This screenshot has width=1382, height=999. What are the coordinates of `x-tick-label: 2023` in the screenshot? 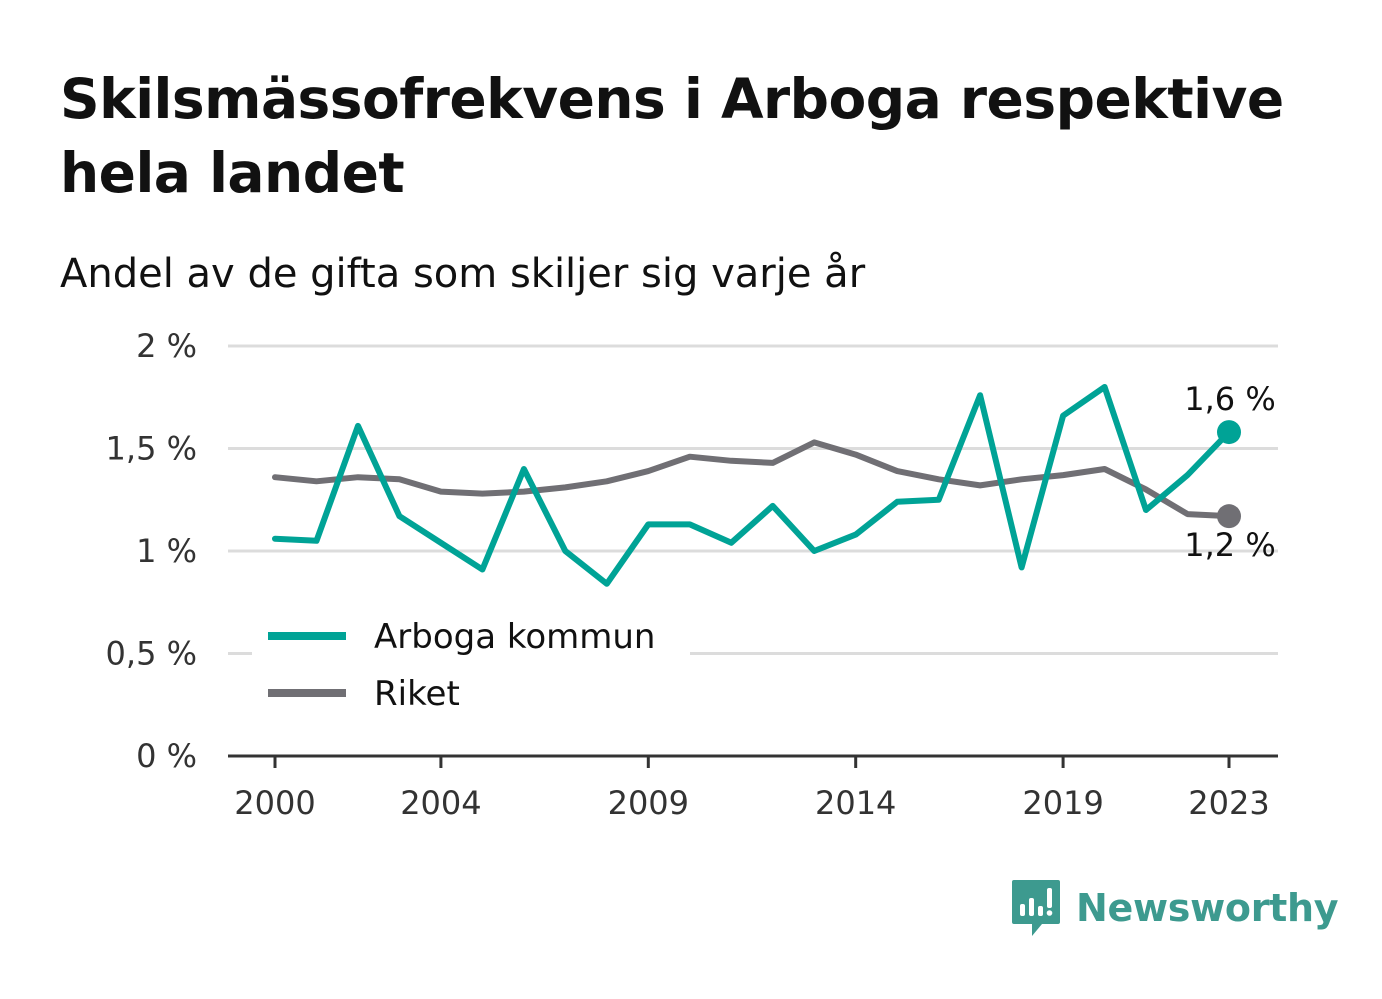 It's located at (1228, 803).